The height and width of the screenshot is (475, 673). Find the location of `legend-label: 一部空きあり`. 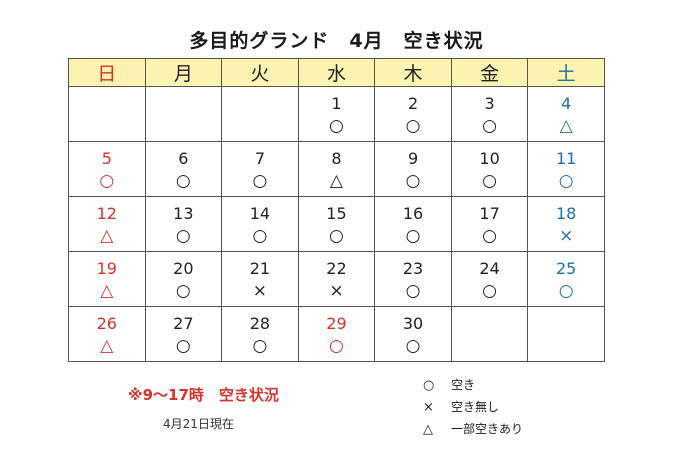

legend-label: 一部空きあり is located at coordinates (487, 429).